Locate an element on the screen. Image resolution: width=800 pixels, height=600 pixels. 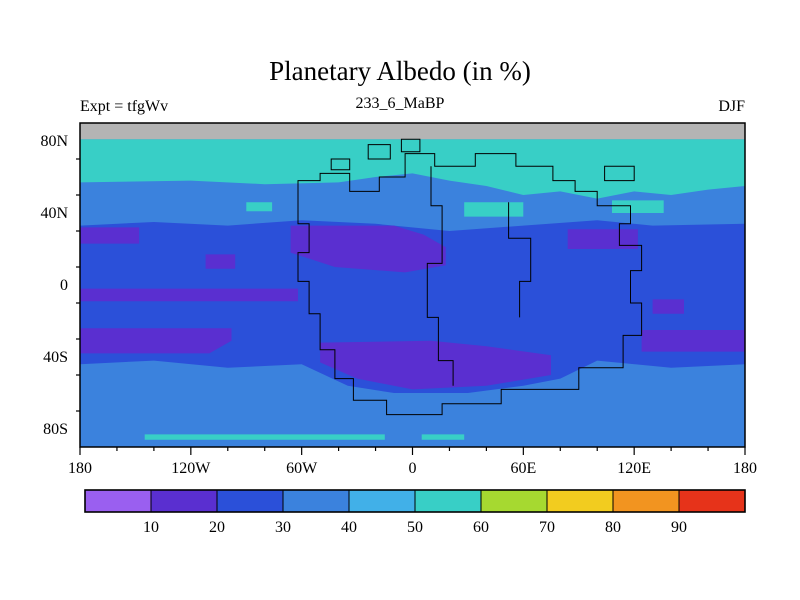
colorbar: 10 20 30 40 50 60 70 80 90 is located at coordinates (415, 512).